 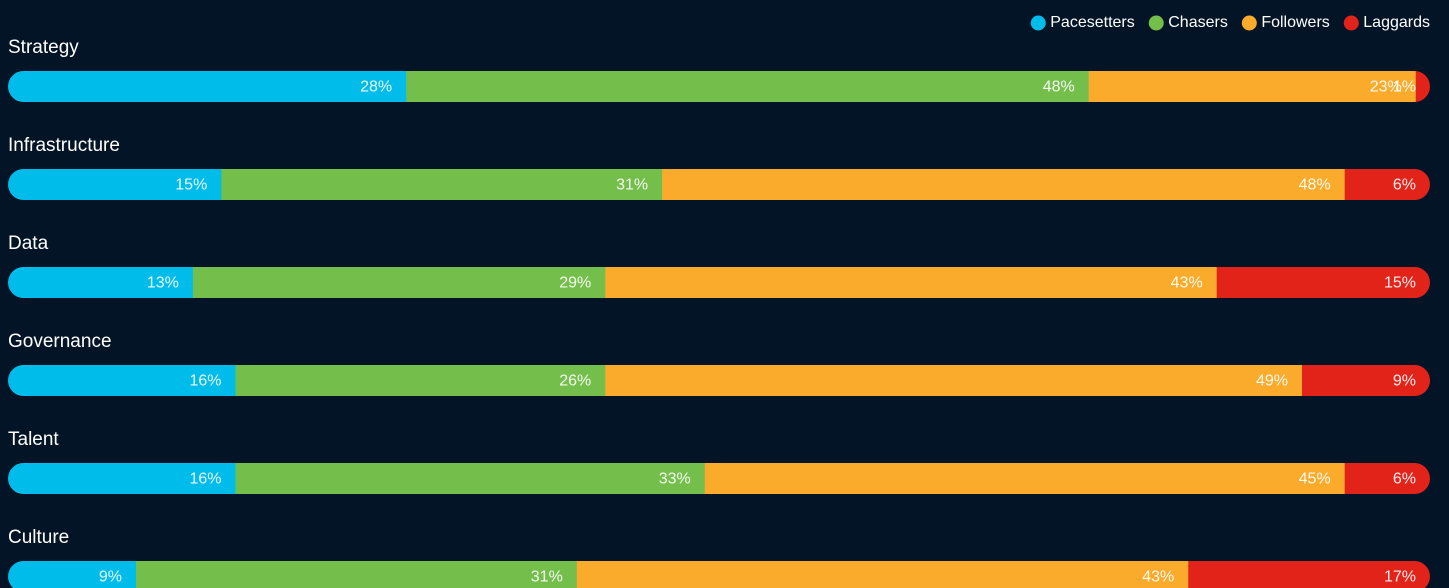 I want to click on legend-item: Followers, so click(x=1285, y=22).